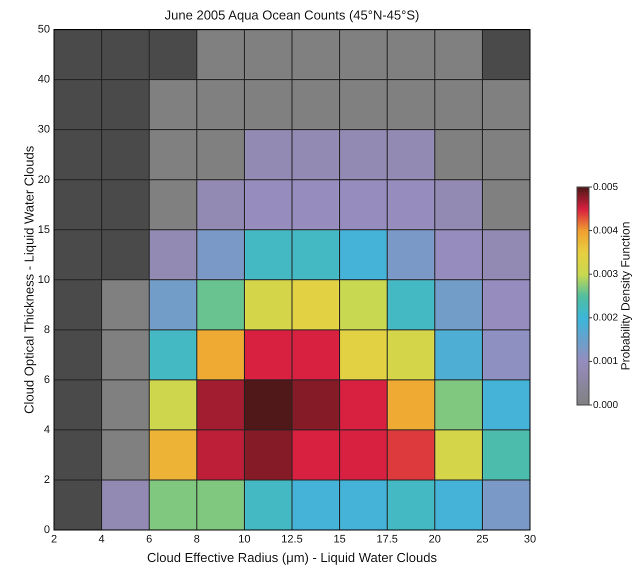 This screenshot has height=572, width=634. Describe the element at coordinates (605, 274) in the screenshot. I see `color-bar-label: 0.003` at that location.